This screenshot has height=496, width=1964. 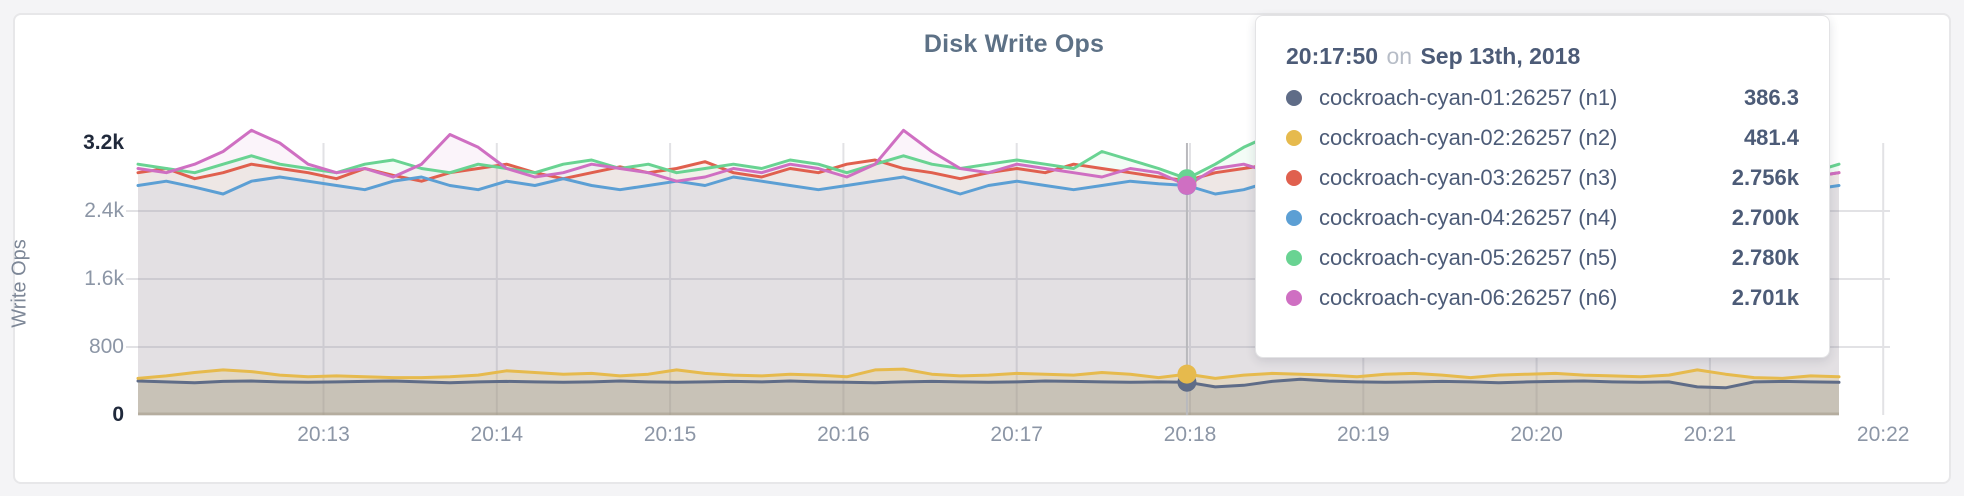 I want to click on tooltip-conjunction: on, so click(x=1399, y=56).